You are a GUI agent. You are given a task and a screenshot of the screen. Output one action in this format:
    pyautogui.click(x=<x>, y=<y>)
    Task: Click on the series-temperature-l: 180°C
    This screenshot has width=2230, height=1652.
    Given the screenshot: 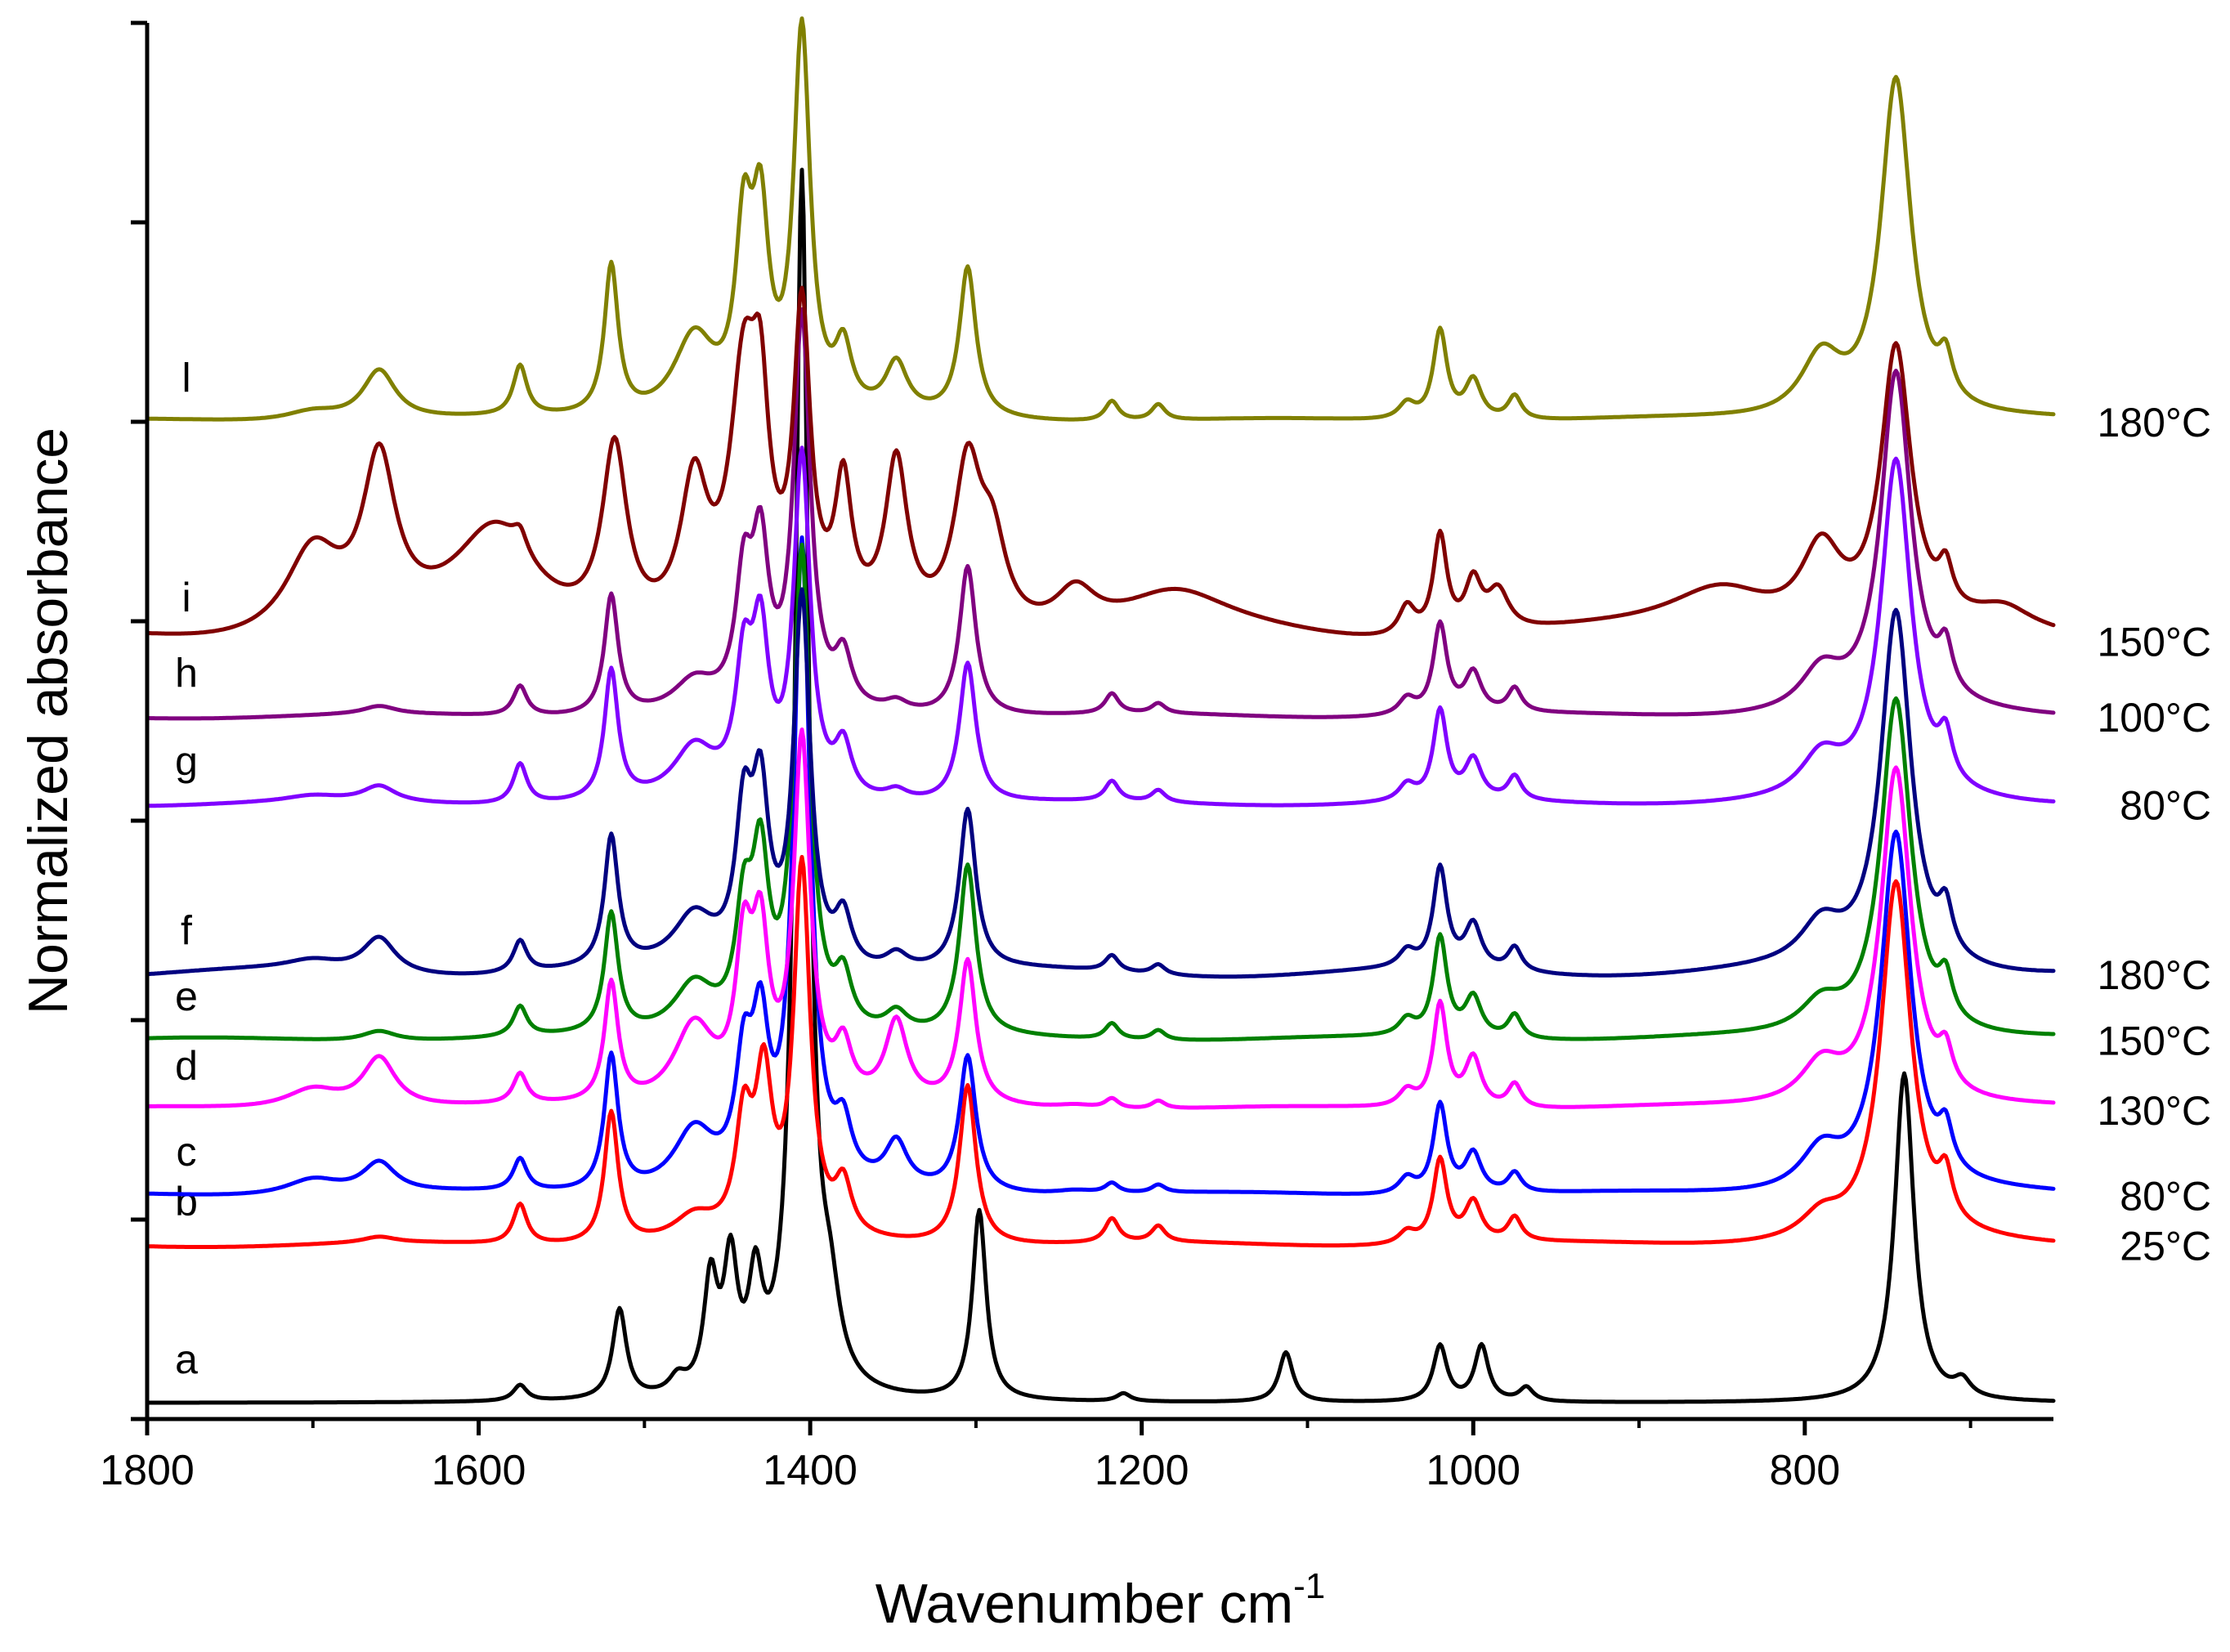 What is the action you would take?
    pyautogui.click(x=2154, y=423)
    